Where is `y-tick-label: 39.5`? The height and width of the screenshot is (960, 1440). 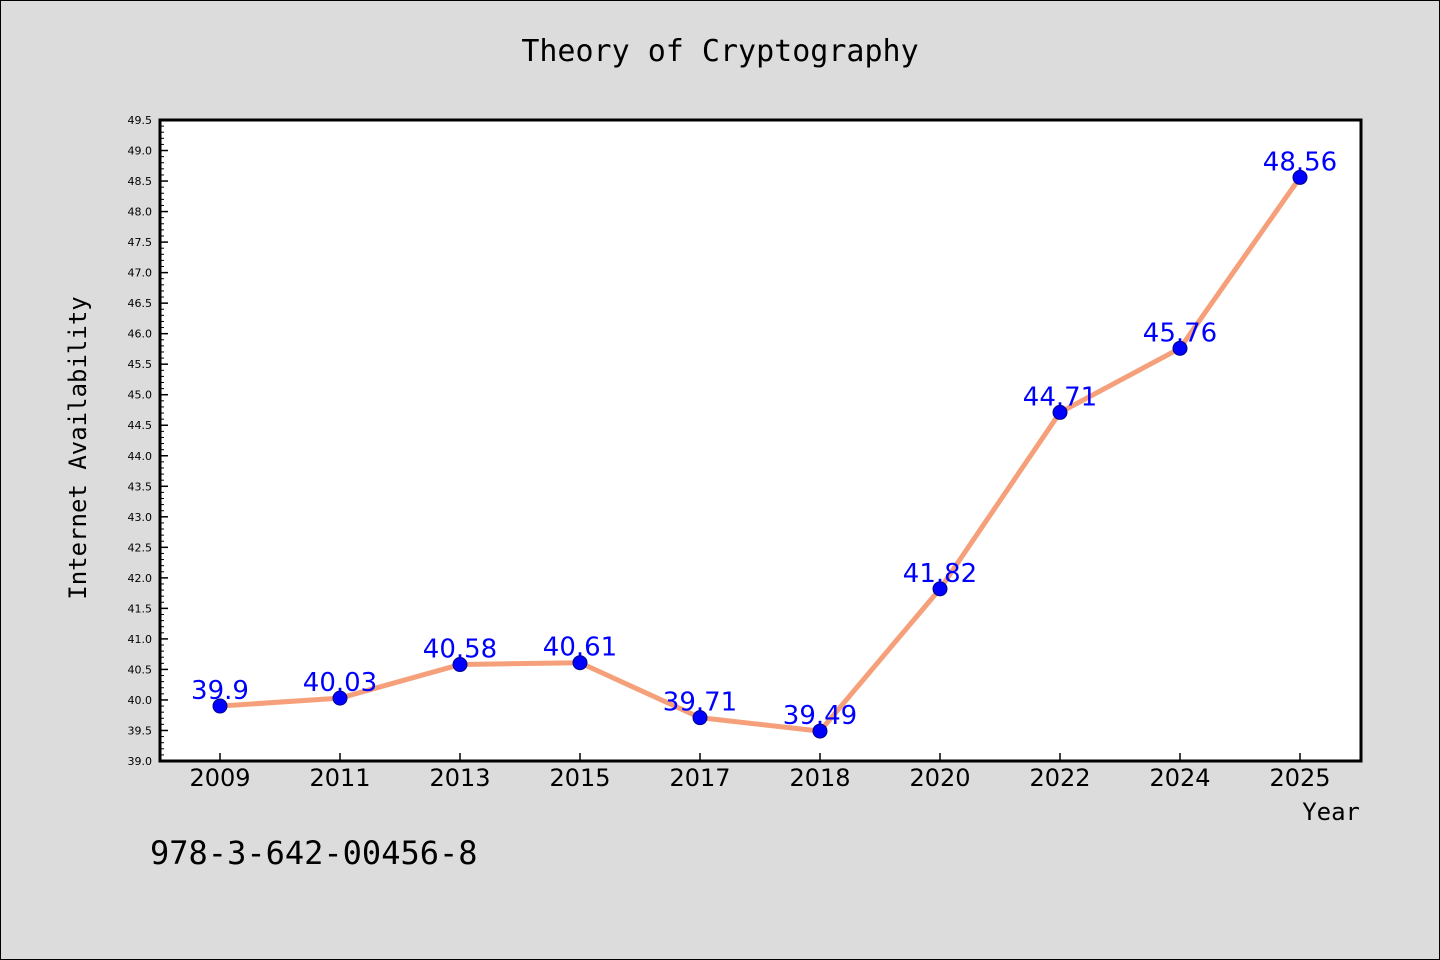 y-tick-label: 39.5 is located at coordinates (140, 730).